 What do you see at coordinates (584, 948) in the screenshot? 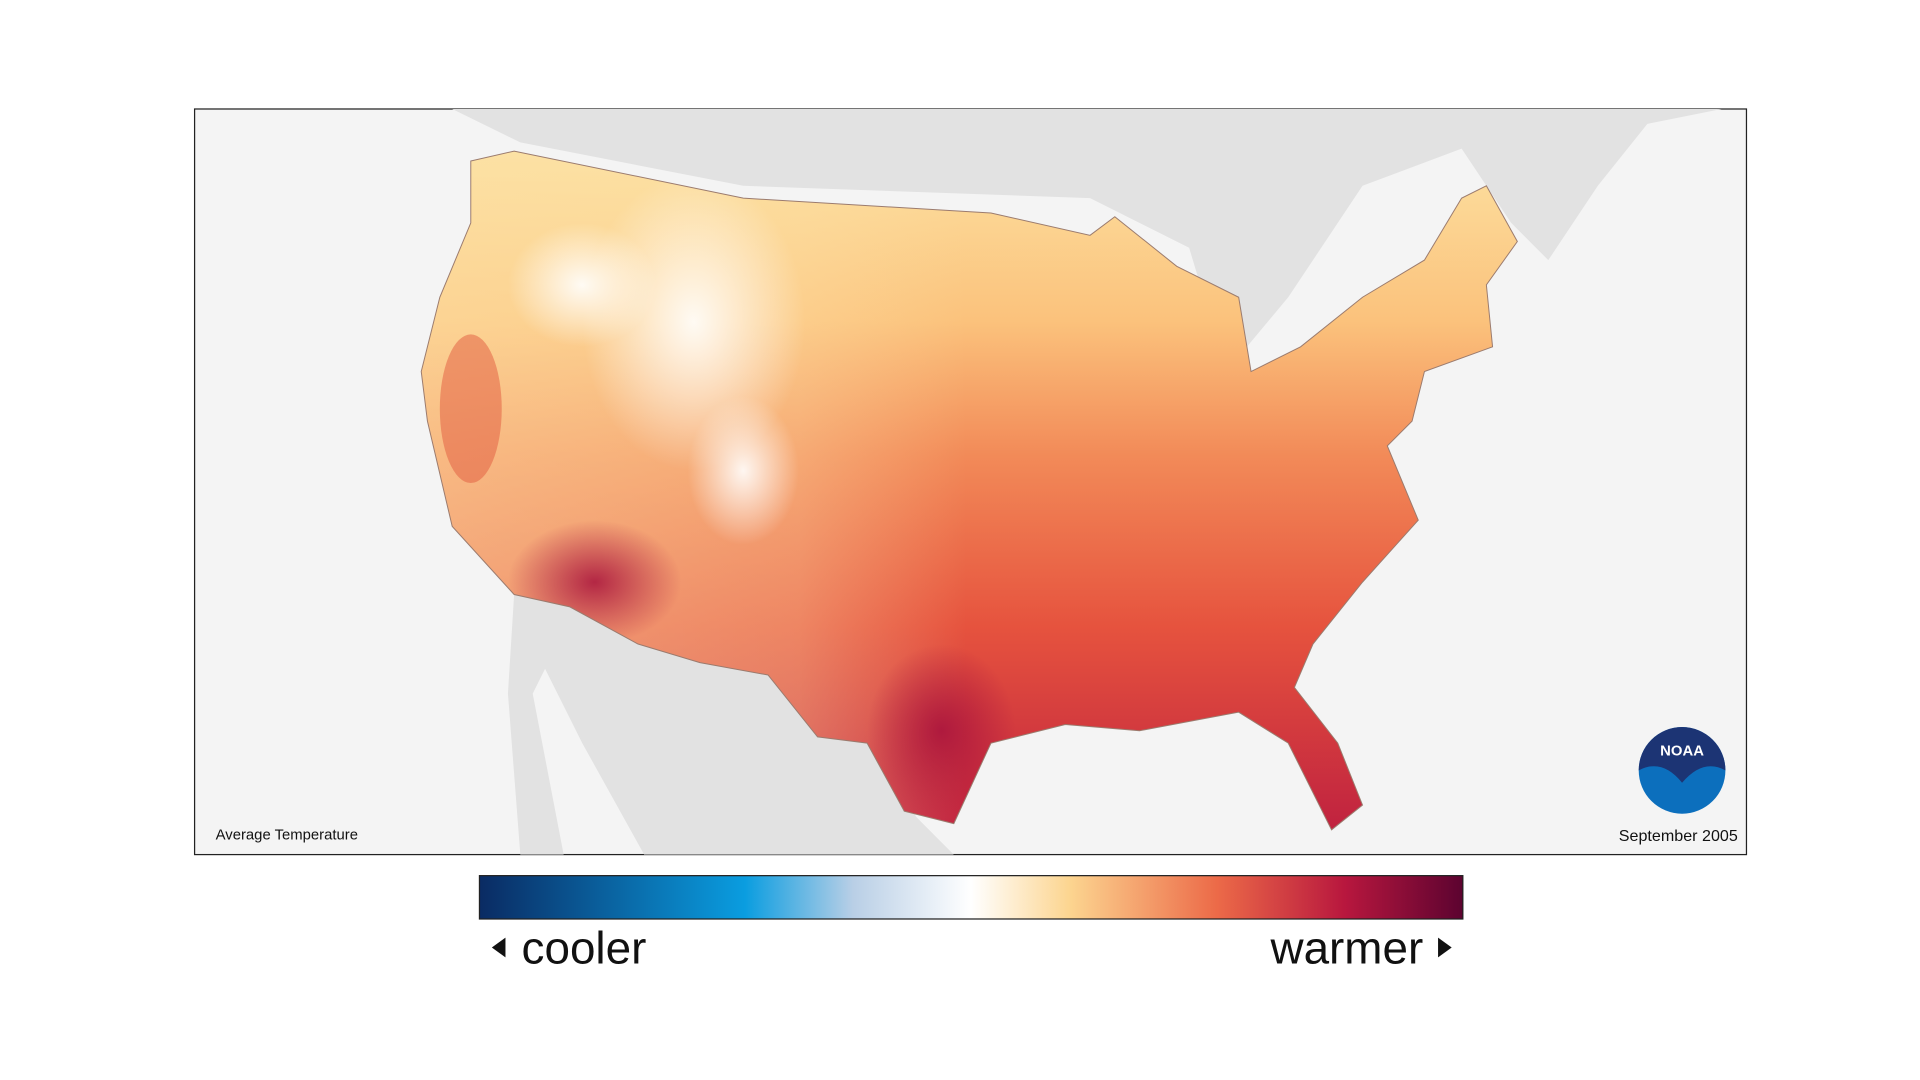
I see `cooler-label: cooler` at bounding box center [584, 948].